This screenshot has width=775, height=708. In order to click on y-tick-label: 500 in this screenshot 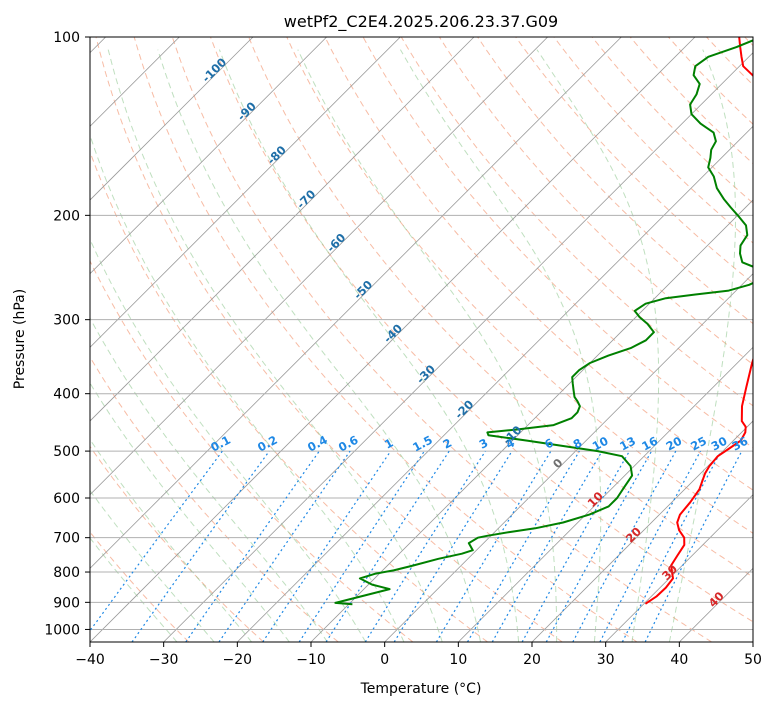, I will do `click(66, 452)`.